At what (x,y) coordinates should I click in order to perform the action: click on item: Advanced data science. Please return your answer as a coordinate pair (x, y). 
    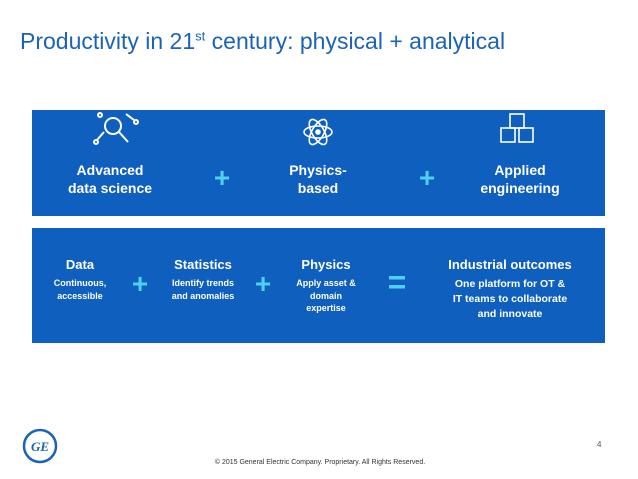
    Looking at the image, I should click on (110, 179).